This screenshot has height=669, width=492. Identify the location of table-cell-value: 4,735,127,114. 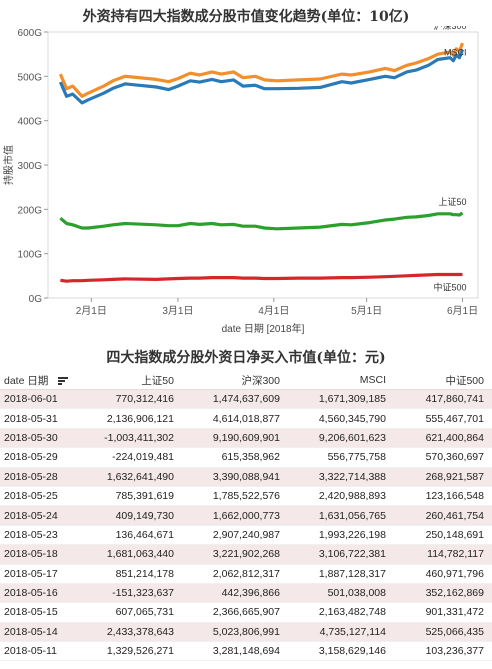
(341, 632).